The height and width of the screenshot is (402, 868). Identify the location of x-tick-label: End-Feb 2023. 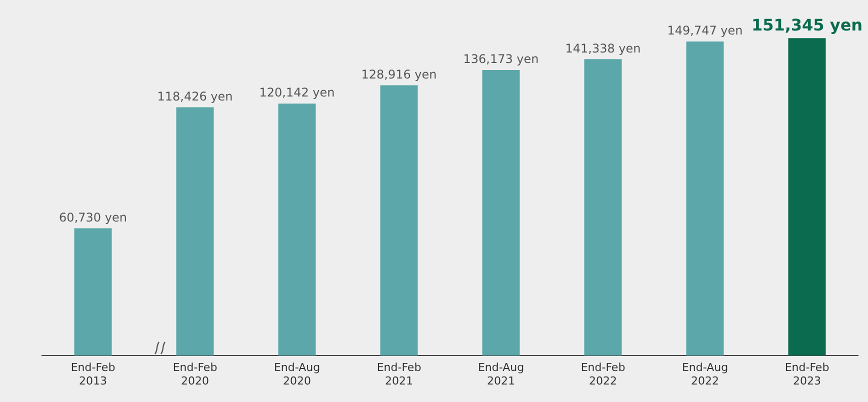
(807, 374).